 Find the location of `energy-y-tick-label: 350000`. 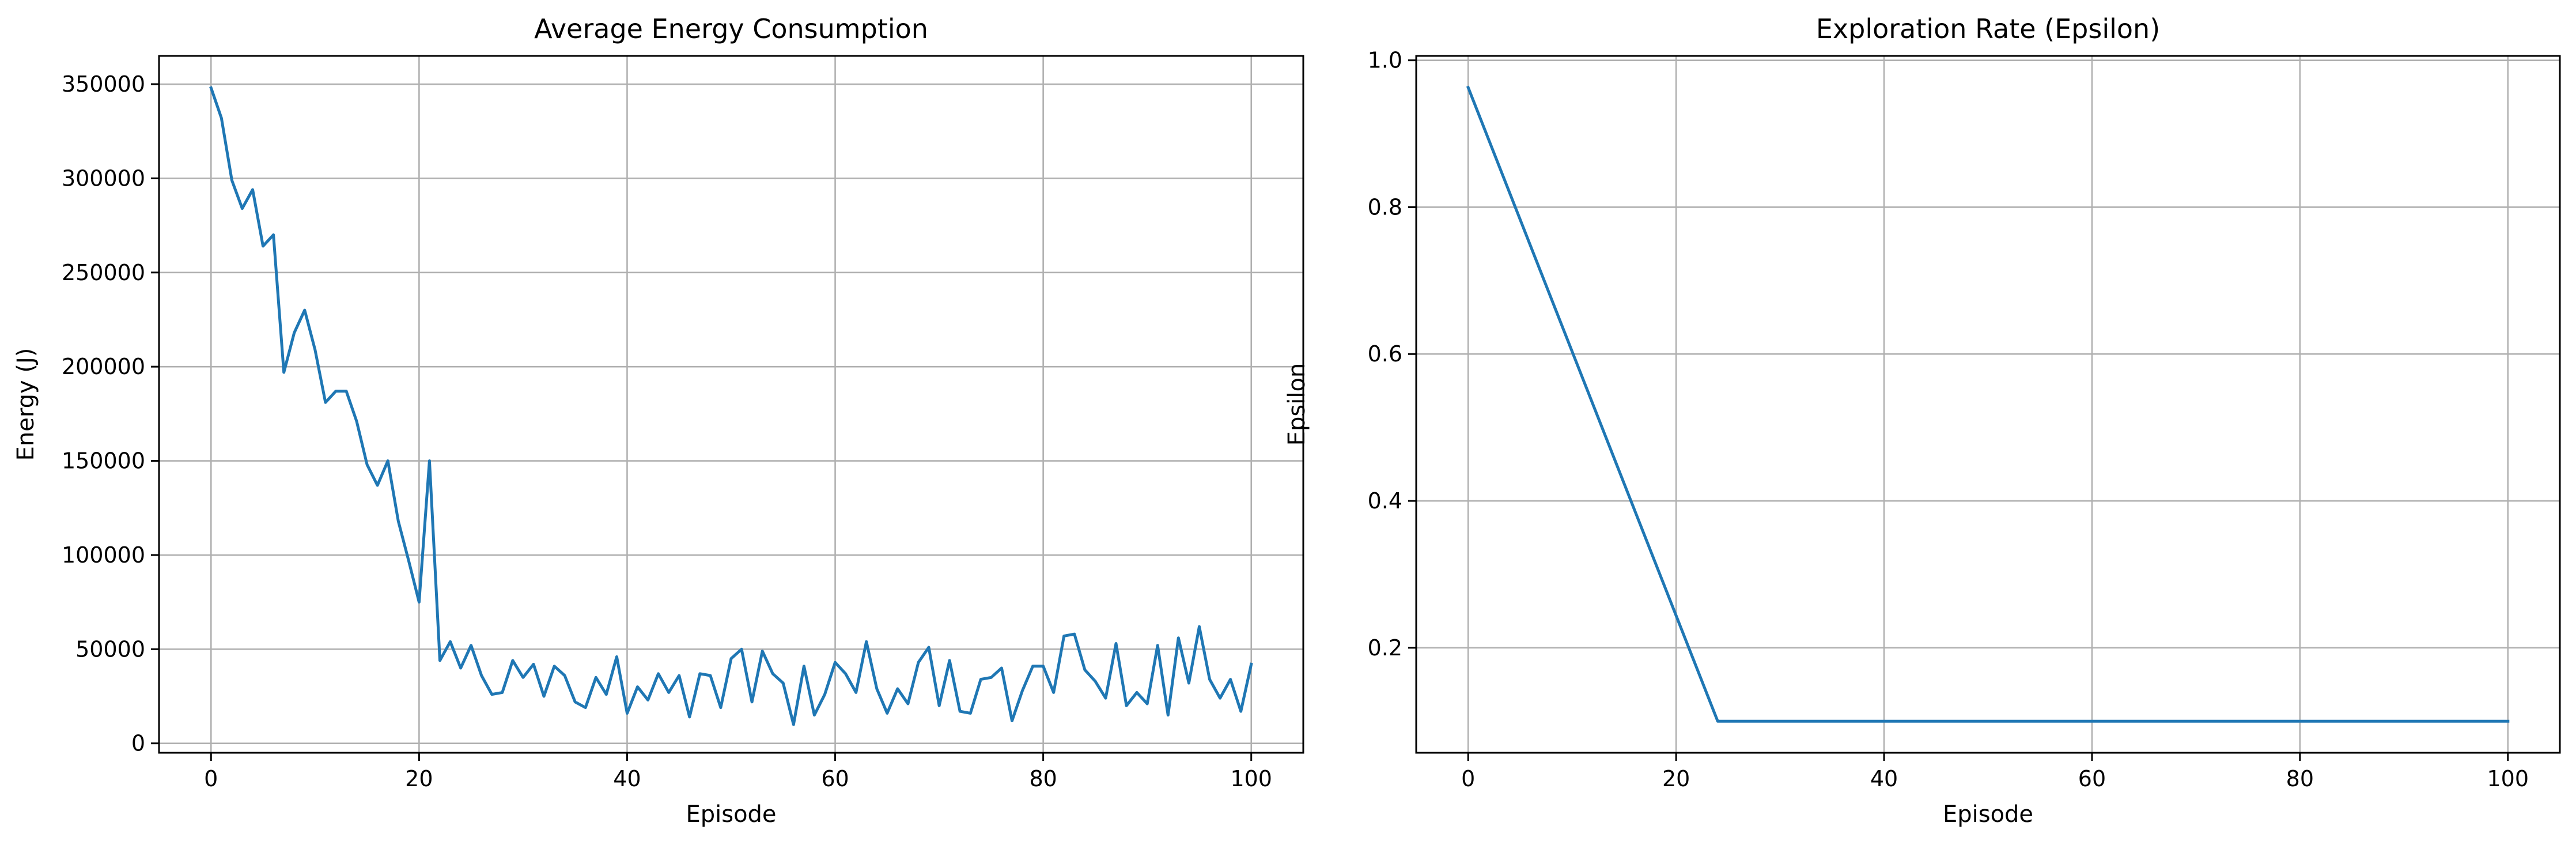

energy-y-tick-label: 350000 is located at coordinates (103, 84).